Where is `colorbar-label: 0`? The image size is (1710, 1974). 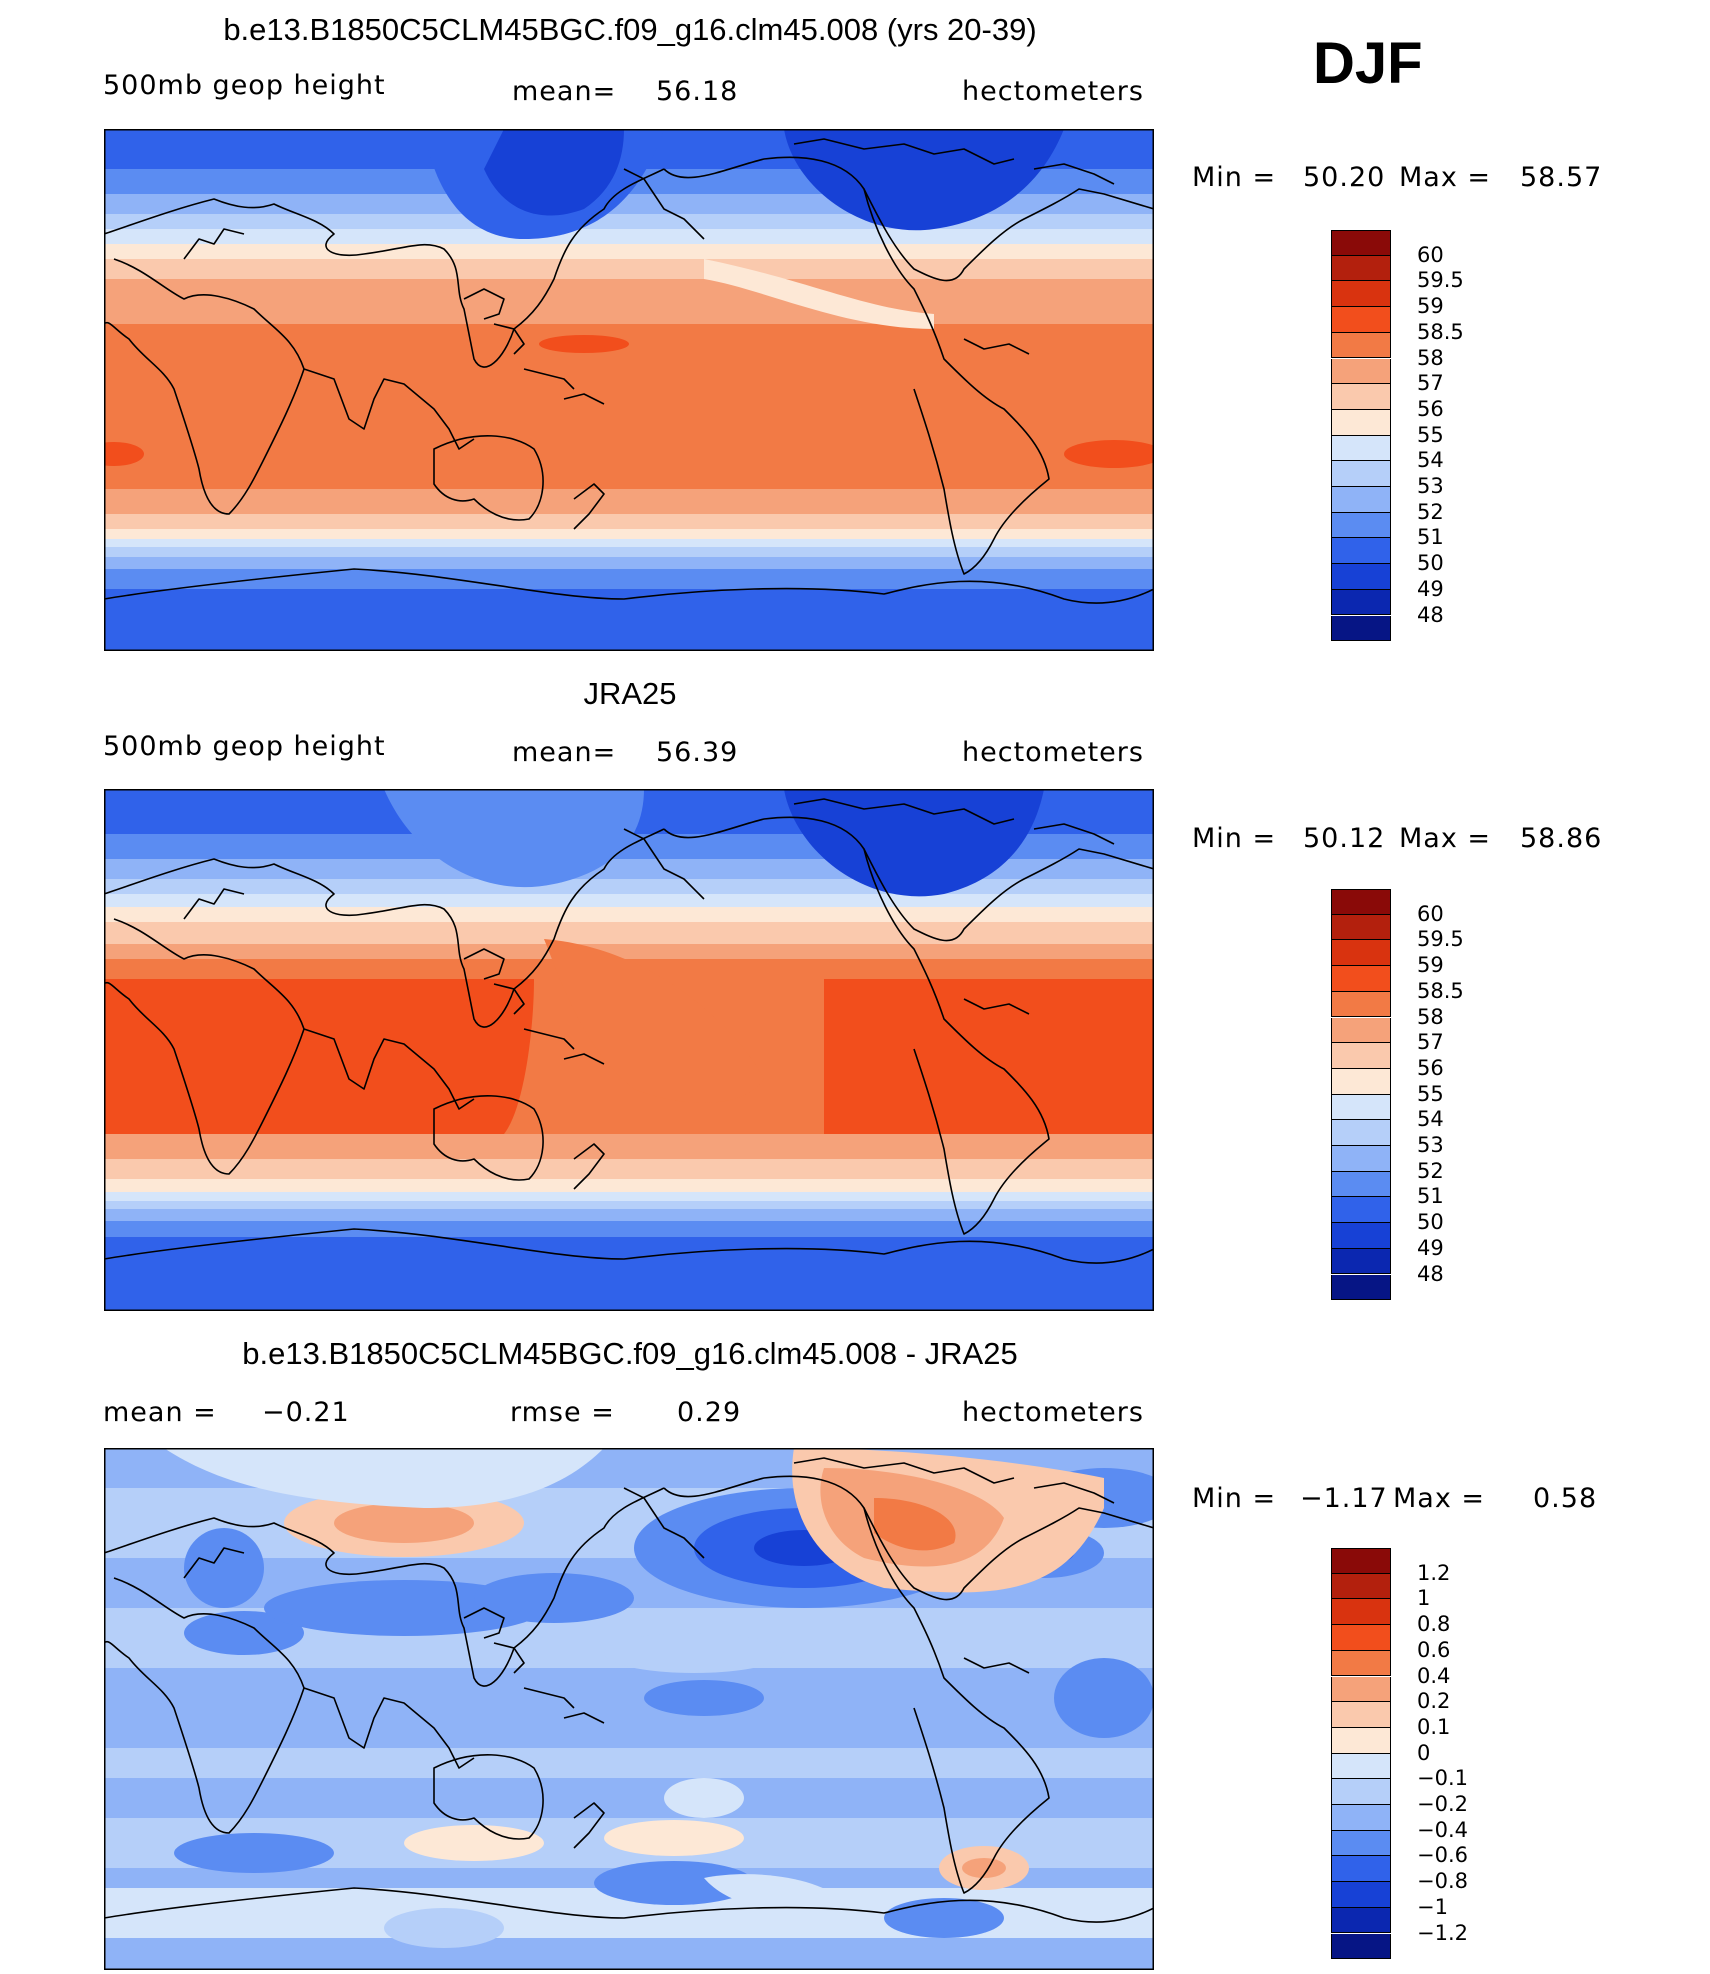 colorbar-label: 0 is located at coordinates (1424, 1752).